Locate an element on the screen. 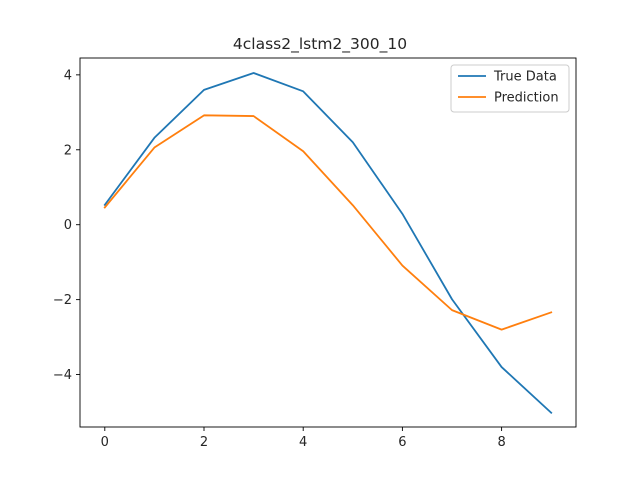 The width and height of the screenshot is (640, 480). y-tick-label: −2 is located at coordinates (62, 300).